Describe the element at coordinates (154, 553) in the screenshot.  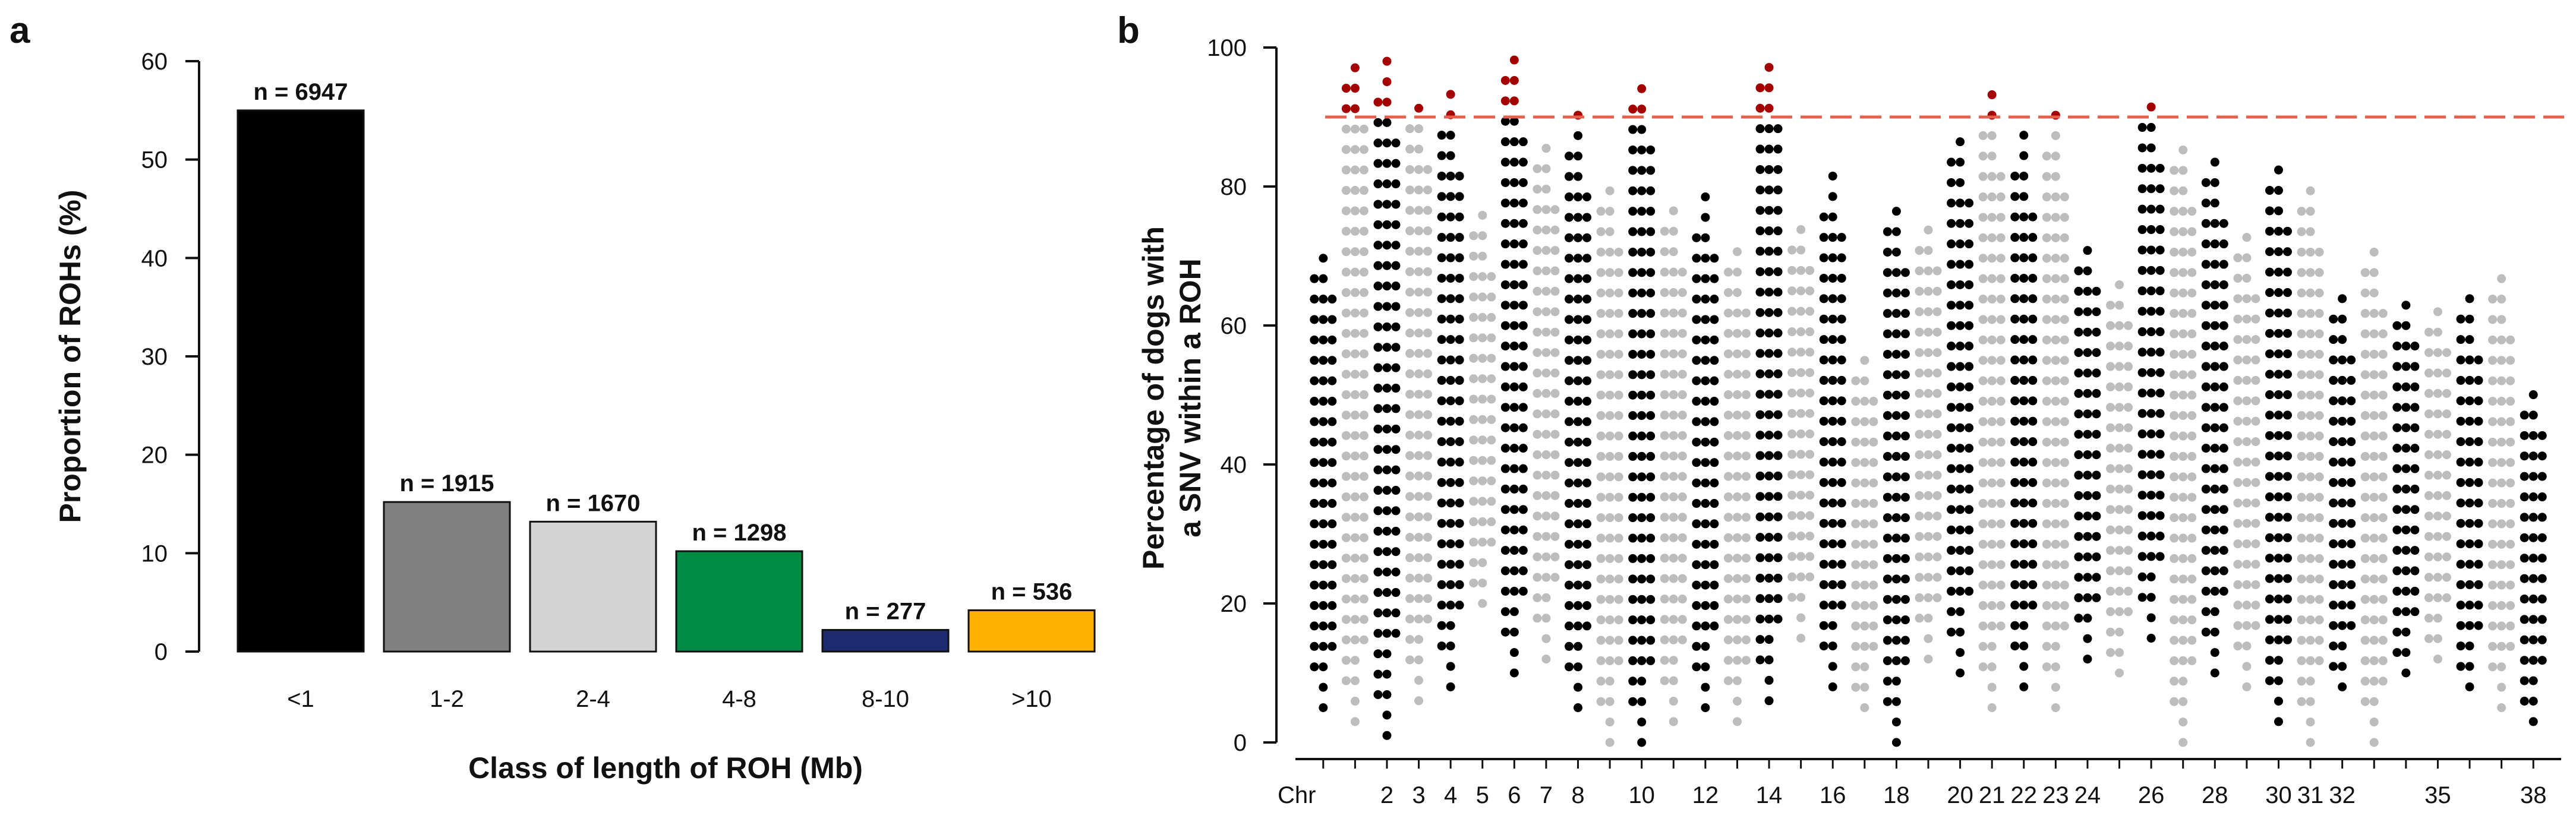
I see `panel-a-y-tick-label: 10` at that location.